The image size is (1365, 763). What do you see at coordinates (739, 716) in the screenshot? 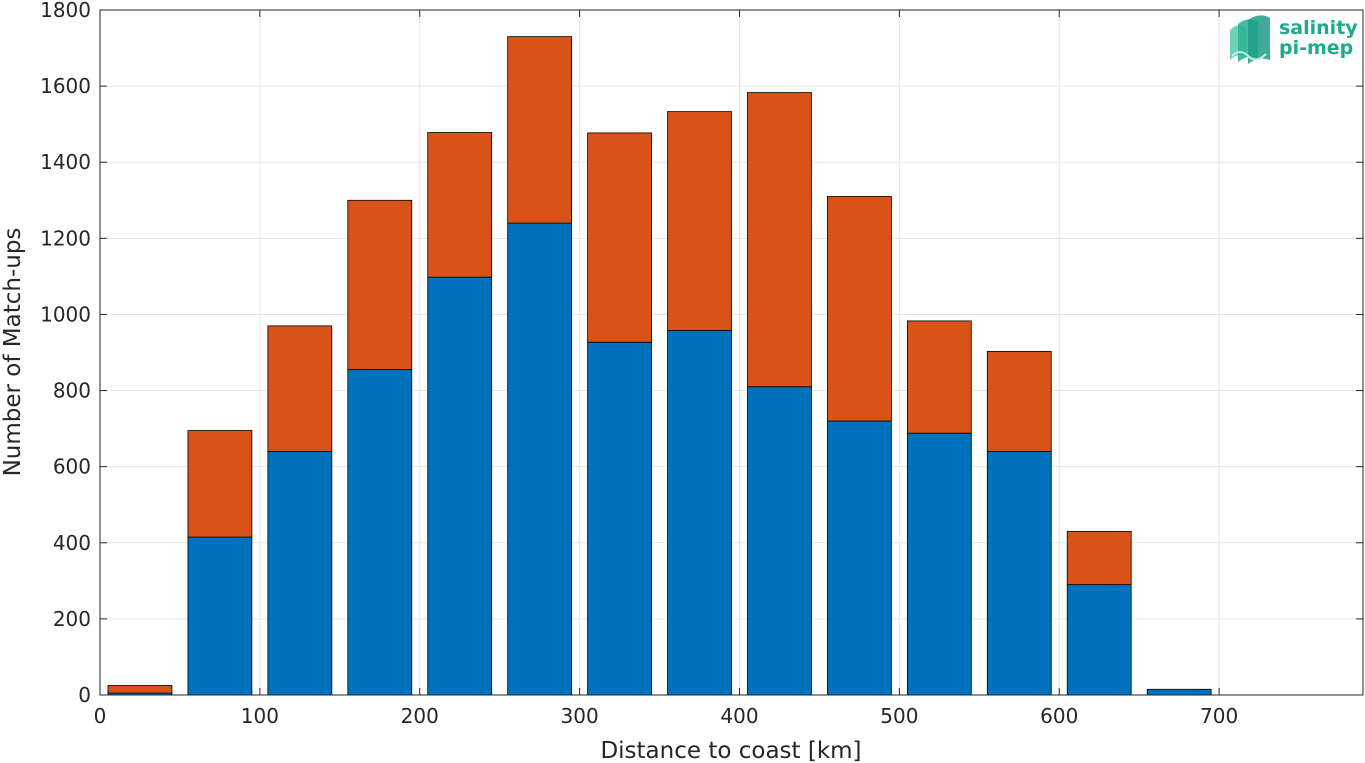
I see `x-tick-label: 400` at bounding box center [739, 716].